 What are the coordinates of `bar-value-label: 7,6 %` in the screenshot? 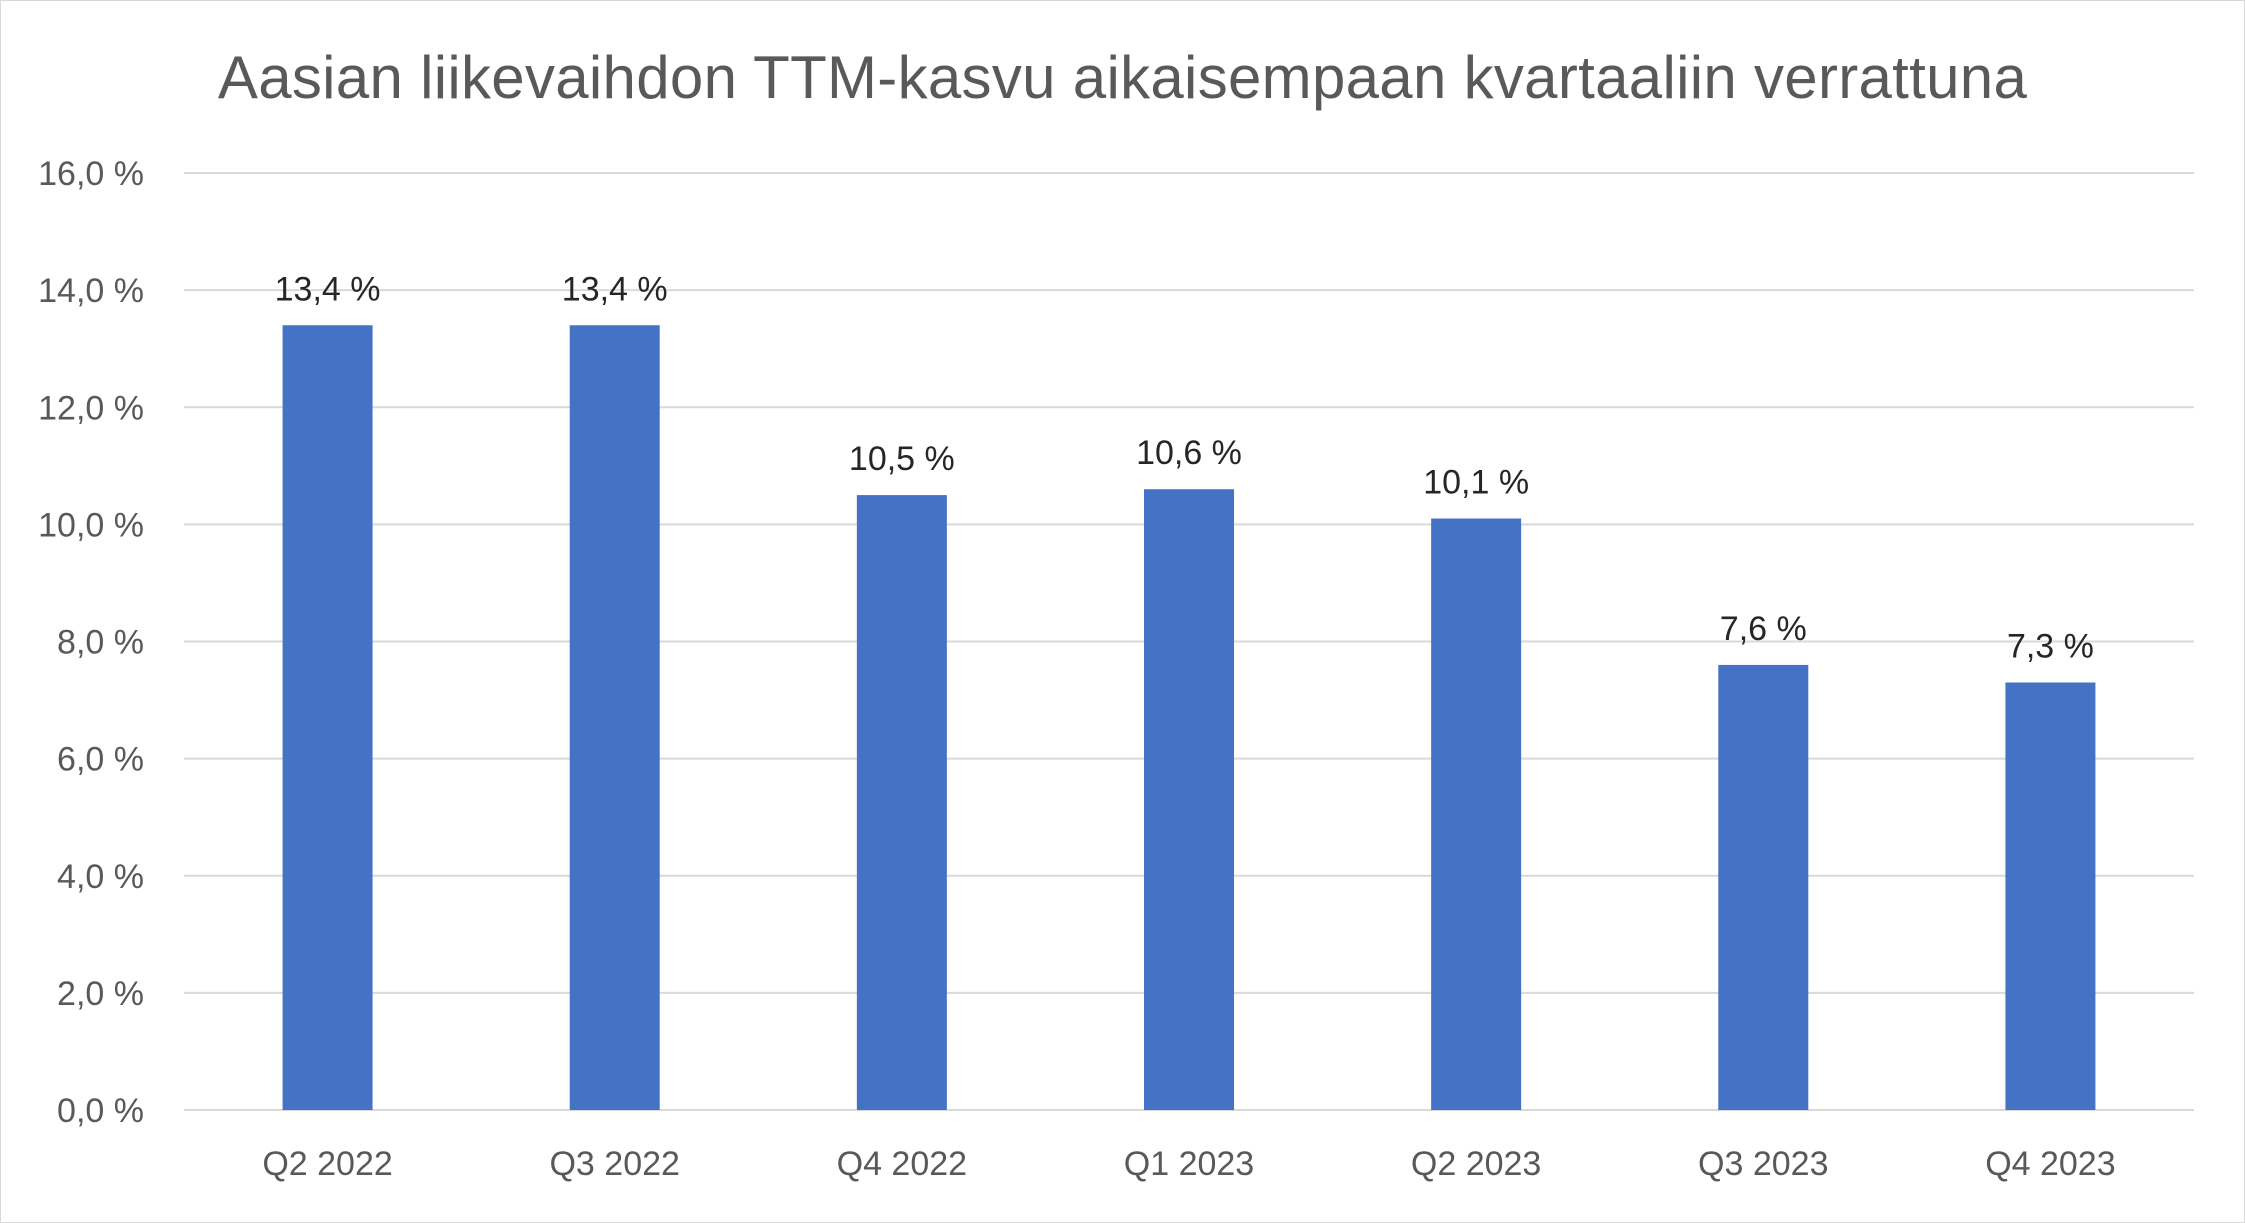 It's located at (1763, 629).